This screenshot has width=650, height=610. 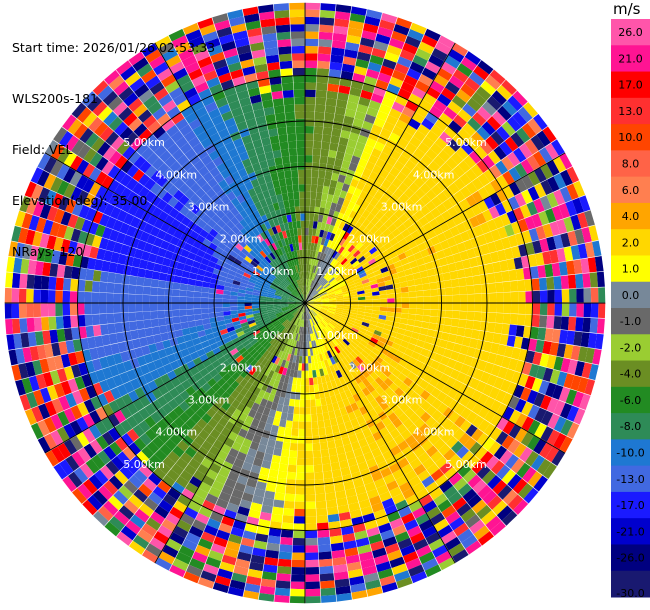 What do you see at coordinates (241, 239) in the screenshot?
I see `range-ring-label: 2.00km` at bounding box center [241, 239].